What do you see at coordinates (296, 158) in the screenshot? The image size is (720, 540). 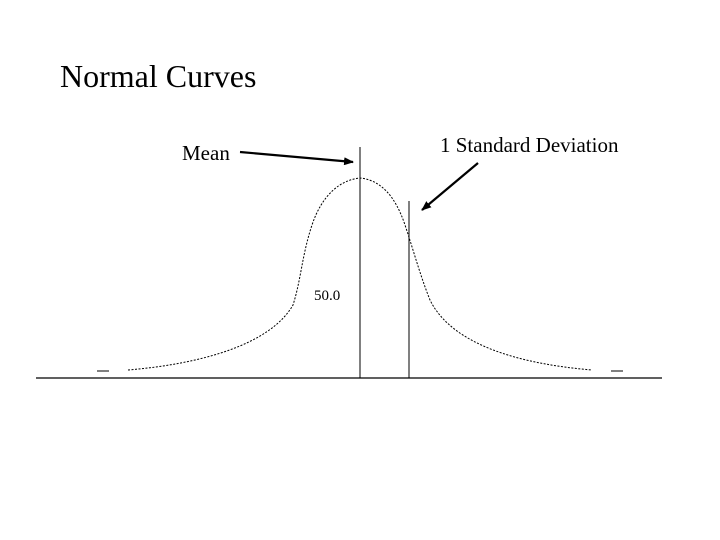 I see `mean-arrow` at bounding box center [296, 158].